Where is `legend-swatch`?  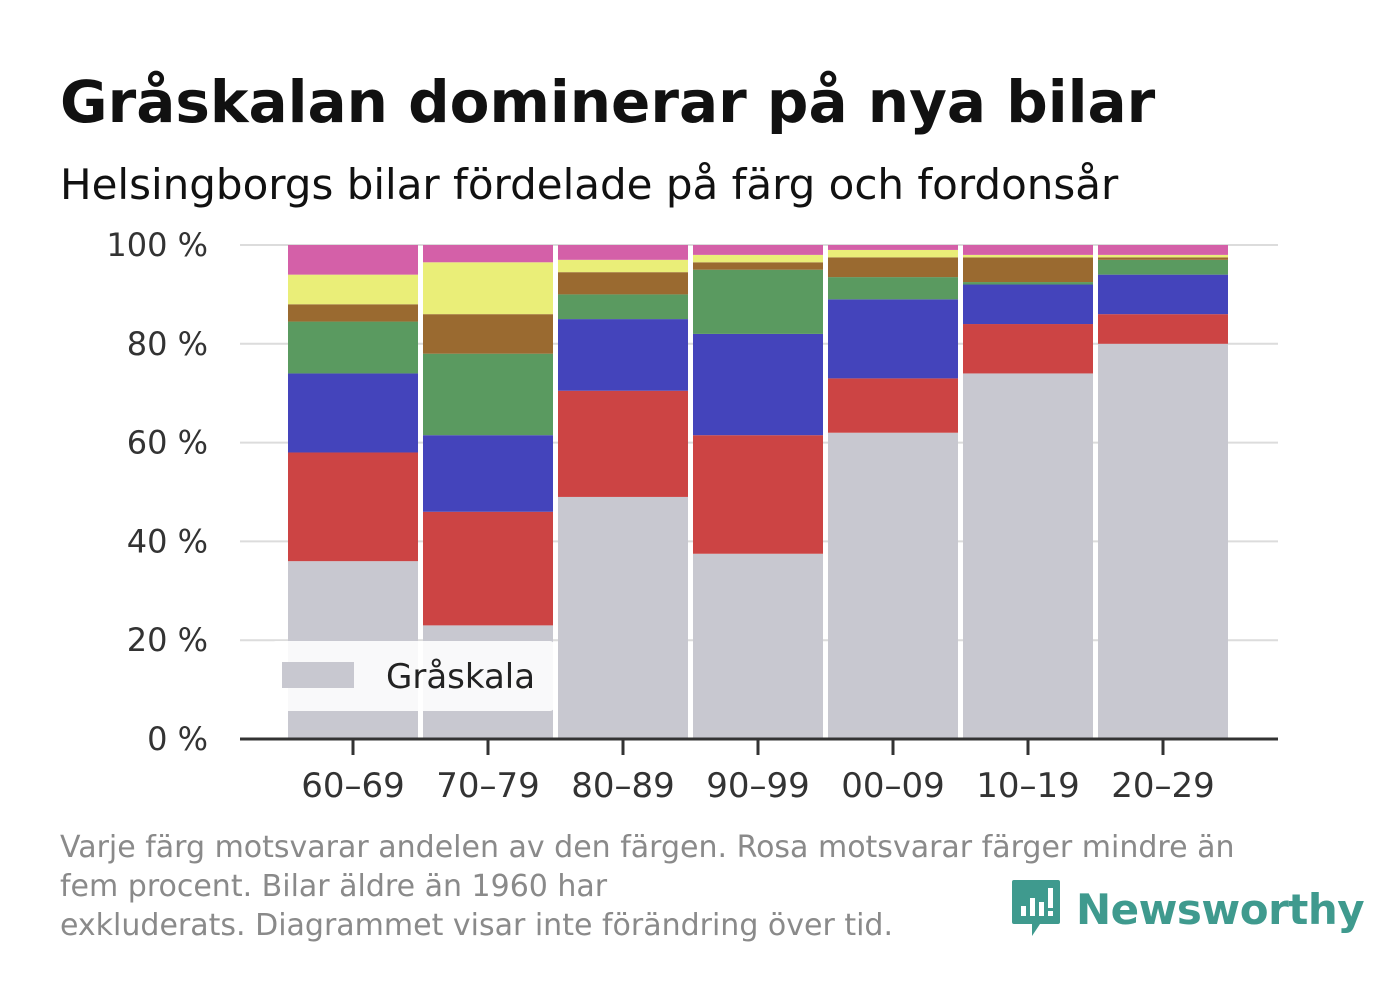
legend-swatch is located at coordinates (318, 675).